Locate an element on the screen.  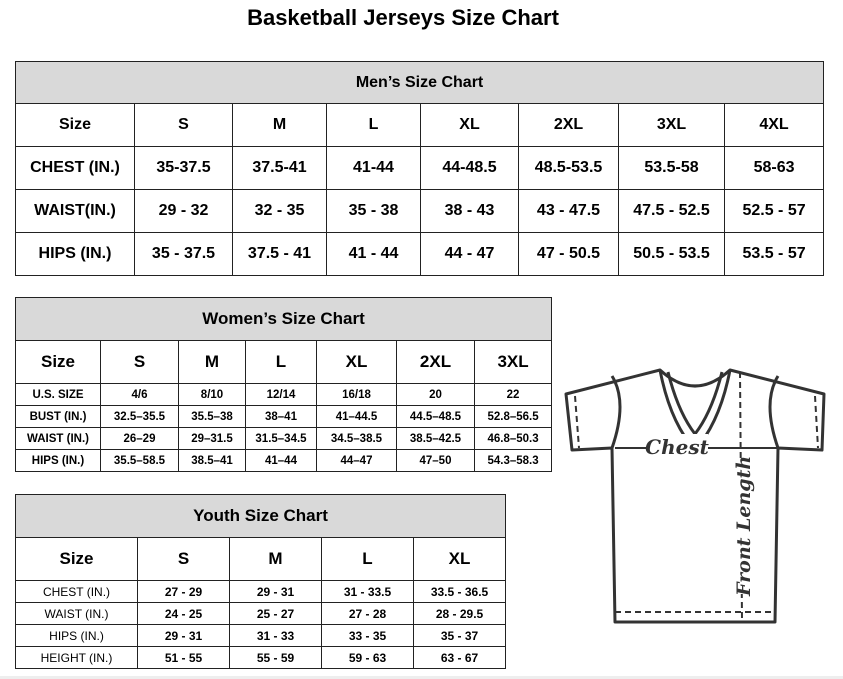
table-cell: 38 - 43 is located at coordinates (469, 211).